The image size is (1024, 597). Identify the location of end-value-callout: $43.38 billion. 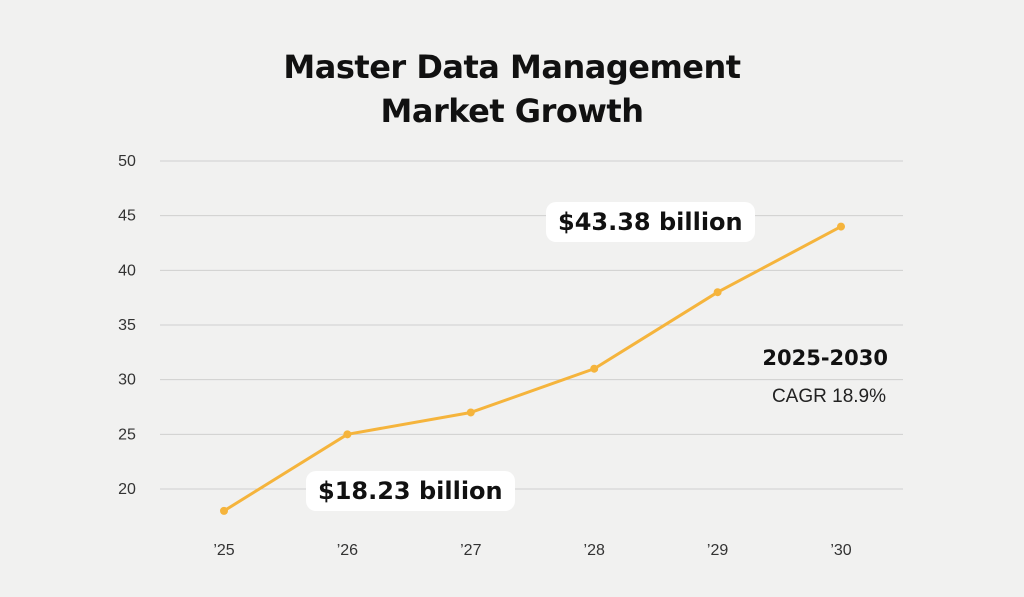
(650, 222).